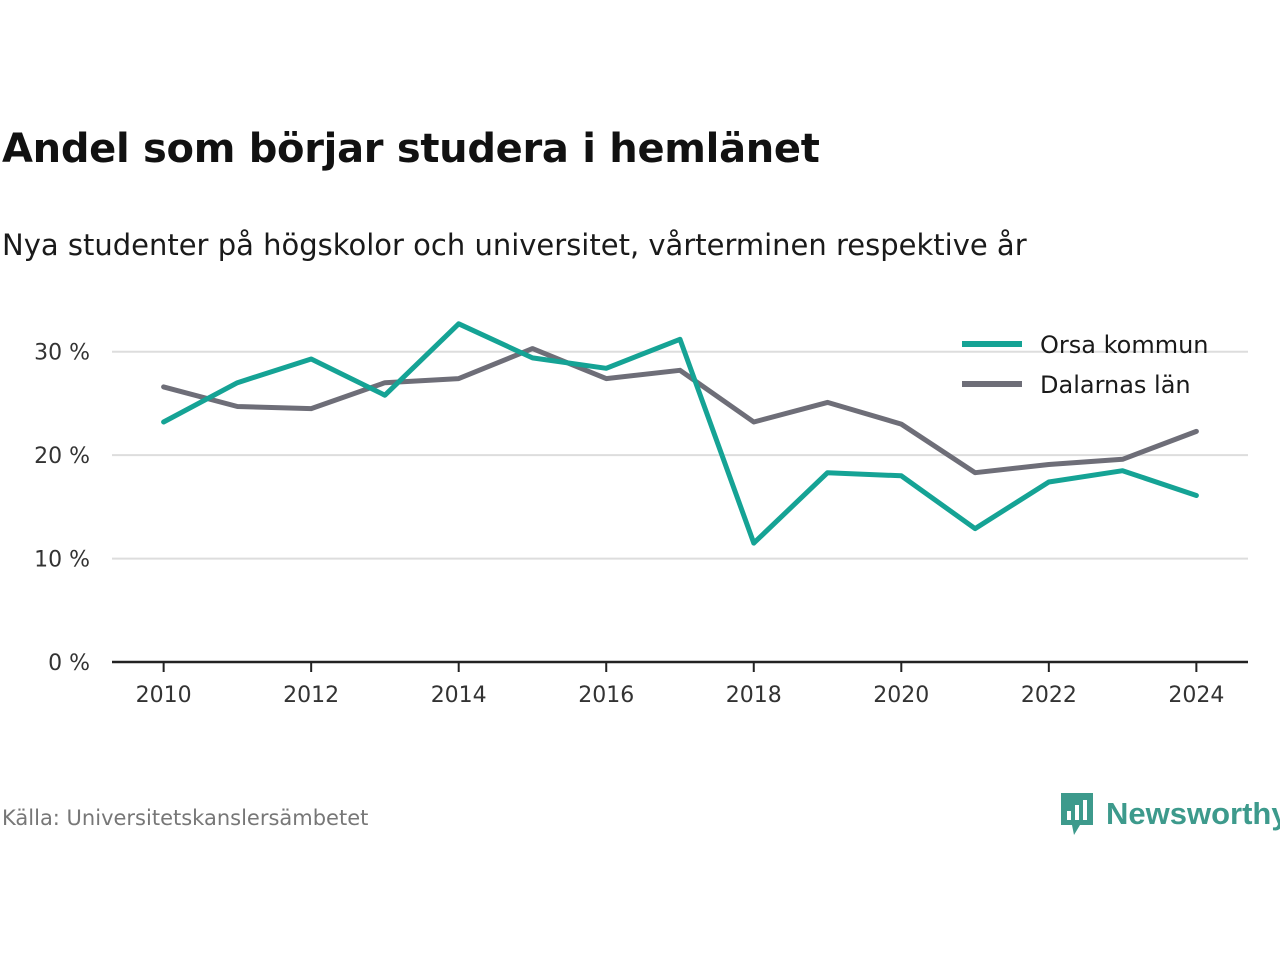 This screenshot has height=960, width=1280. Describe the element at coordinates (459, 695) in the screenshot. I see `x-tick-label: 2014` at that location.